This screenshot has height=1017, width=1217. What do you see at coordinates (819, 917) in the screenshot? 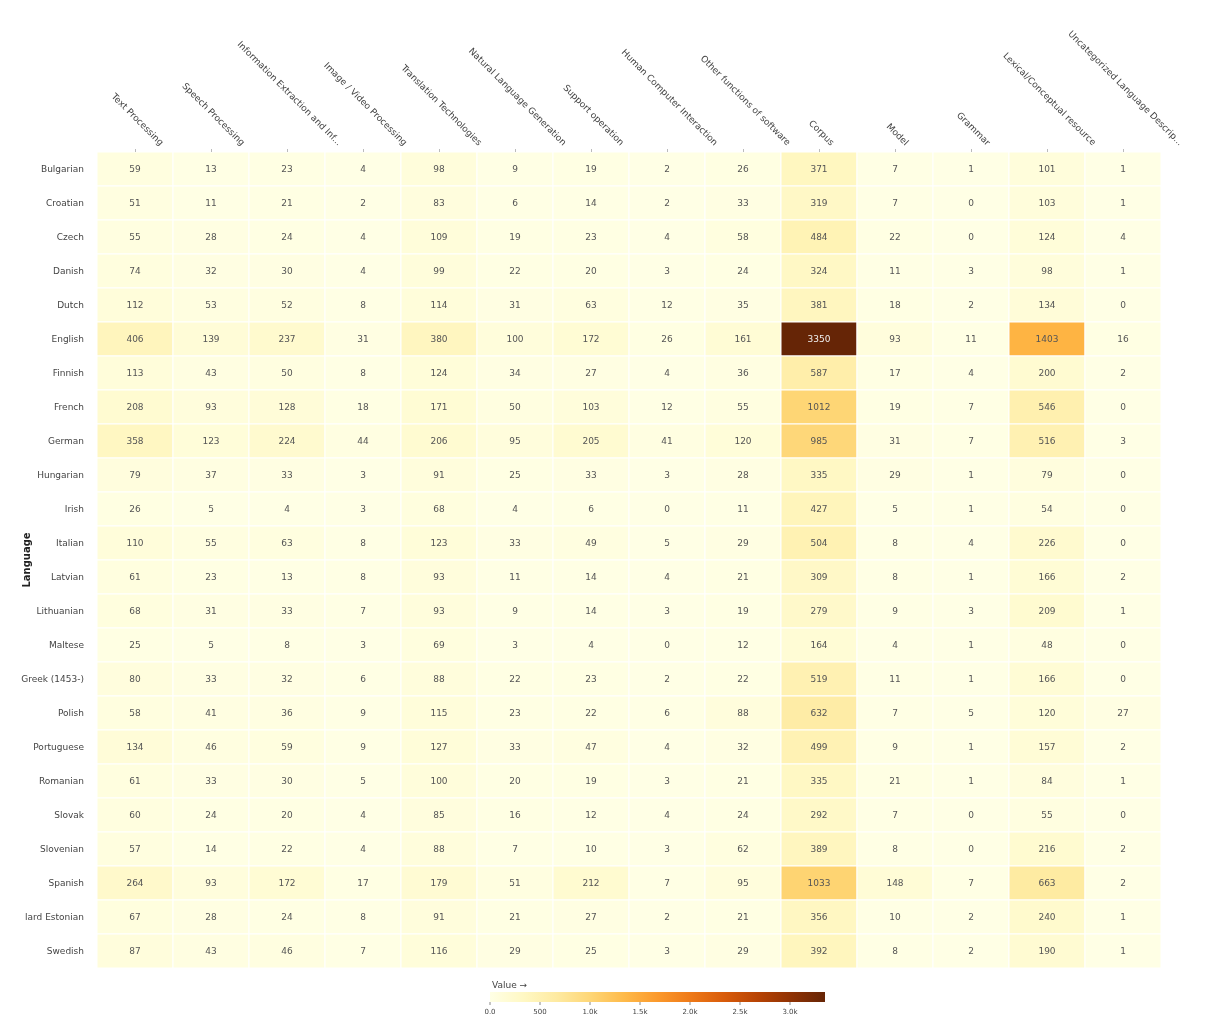
I see `data-label: 356` at bounding box center [819, 917].